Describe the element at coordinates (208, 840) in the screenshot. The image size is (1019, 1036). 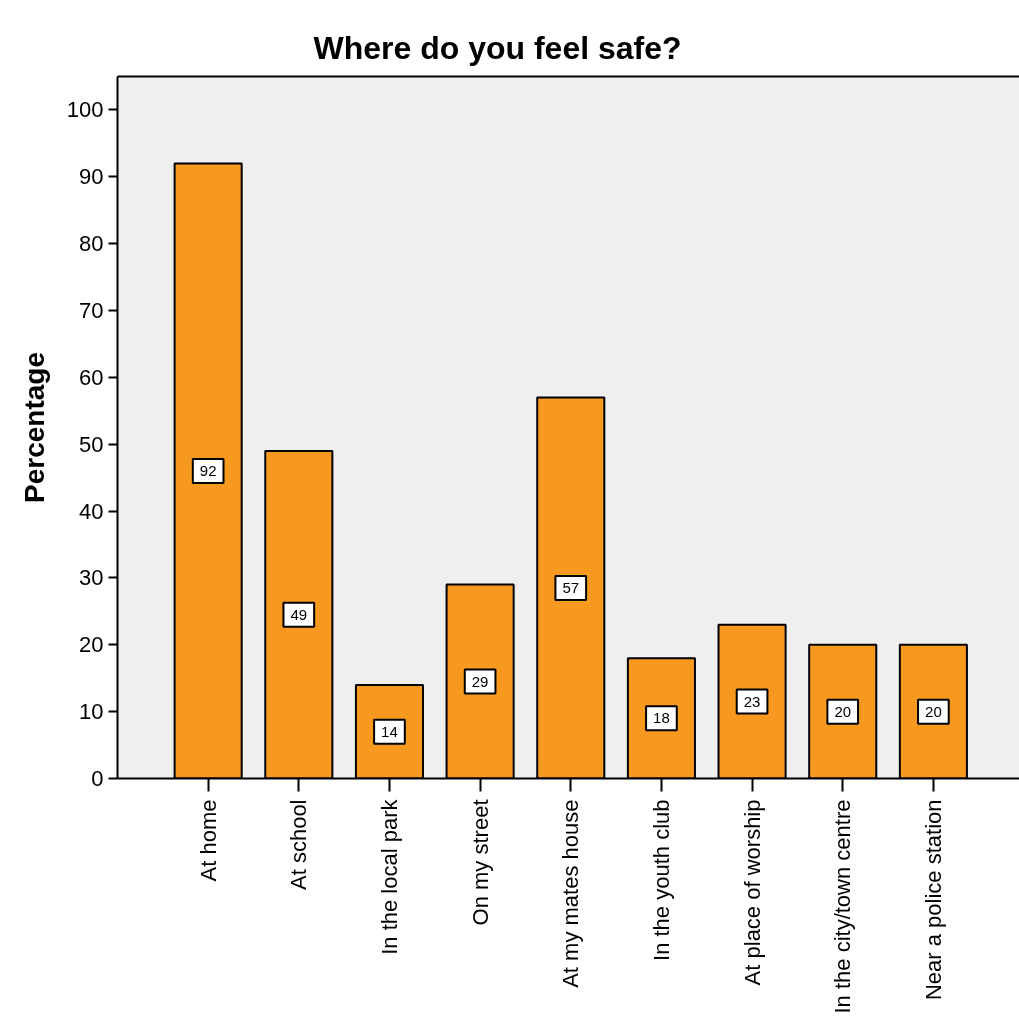
I see `x-tick-label: At home` at that location.